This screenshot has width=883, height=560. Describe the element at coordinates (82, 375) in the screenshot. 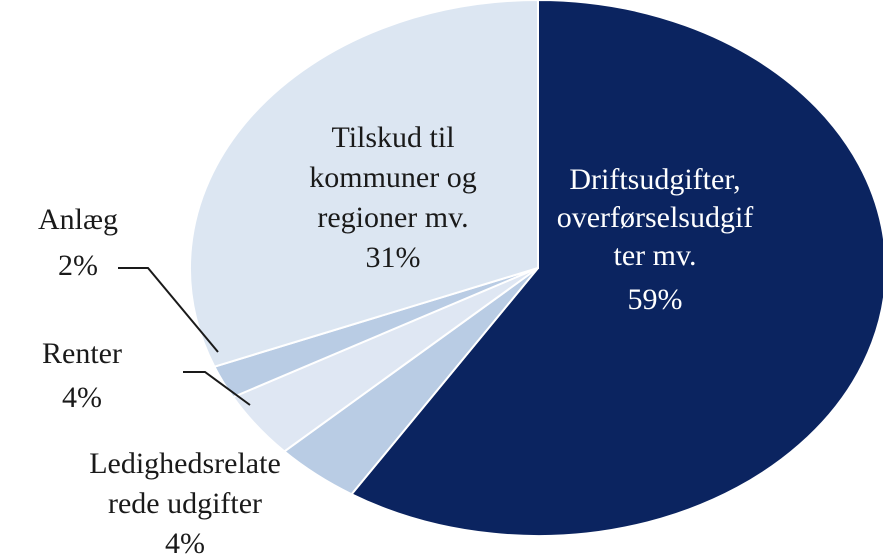

I see `slice-label: Renter 4%` at that location.